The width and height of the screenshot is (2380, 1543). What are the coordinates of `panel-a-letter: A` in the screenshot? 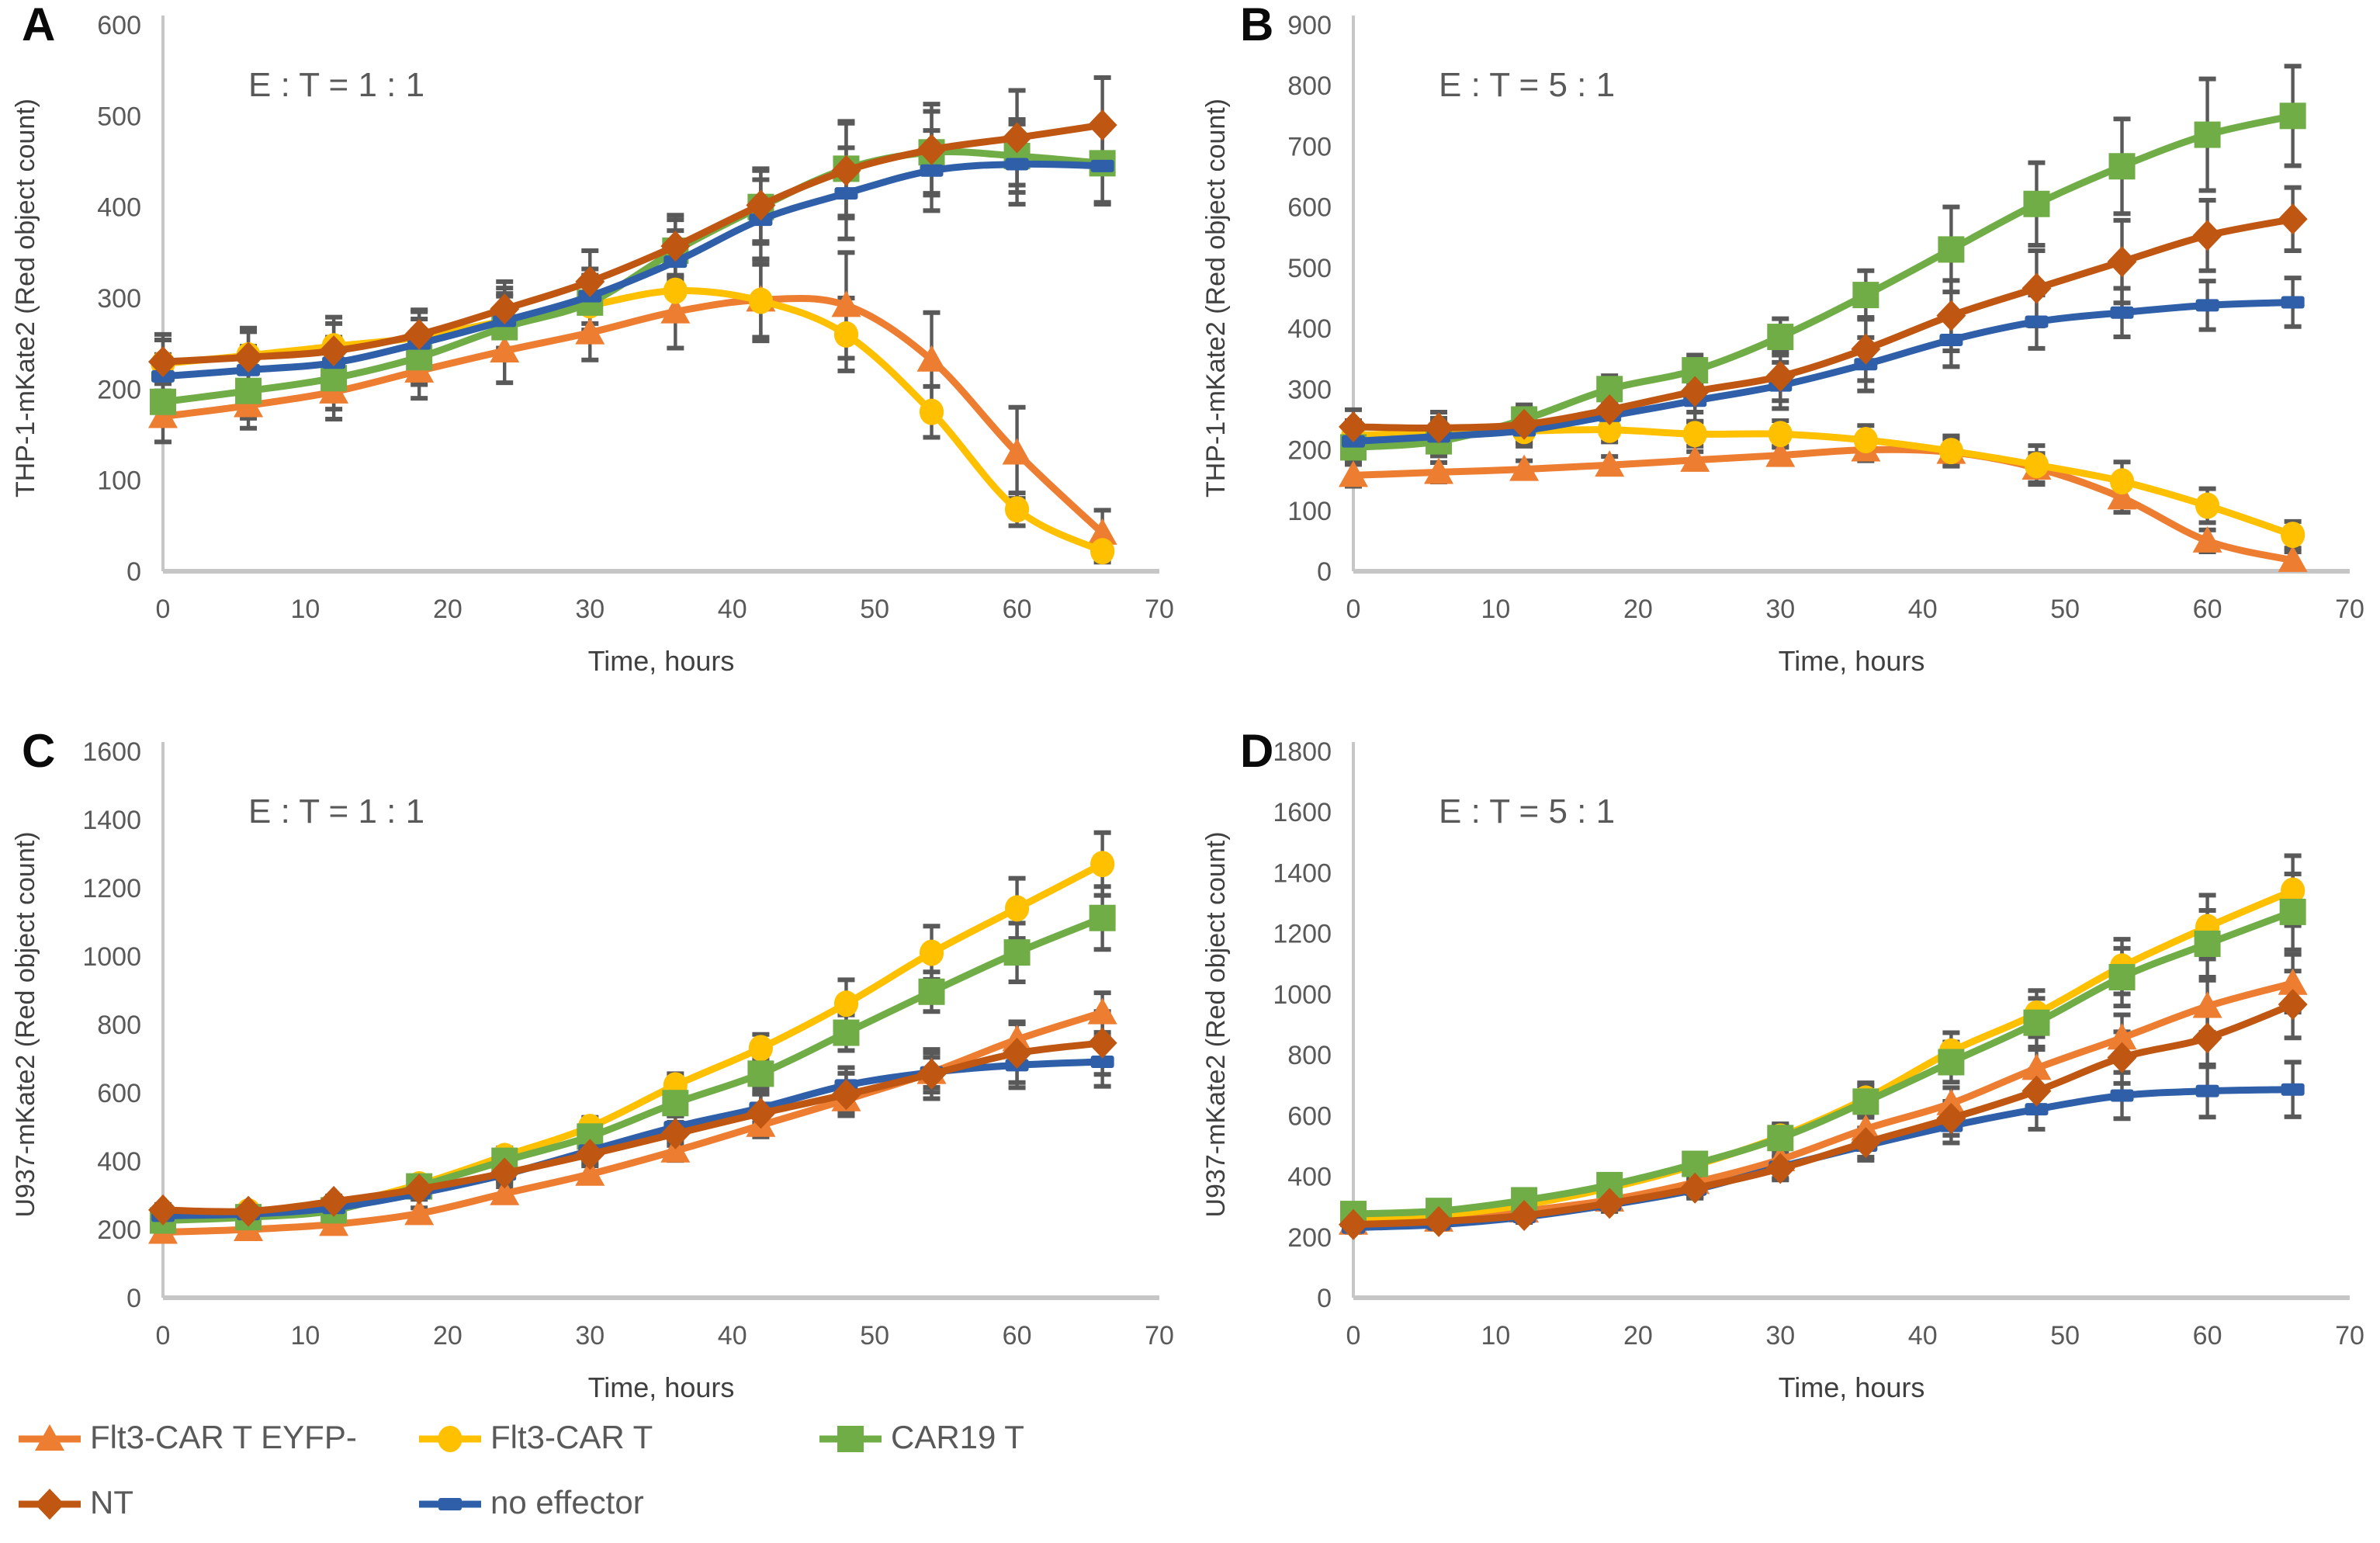 It's located at (39, 25).